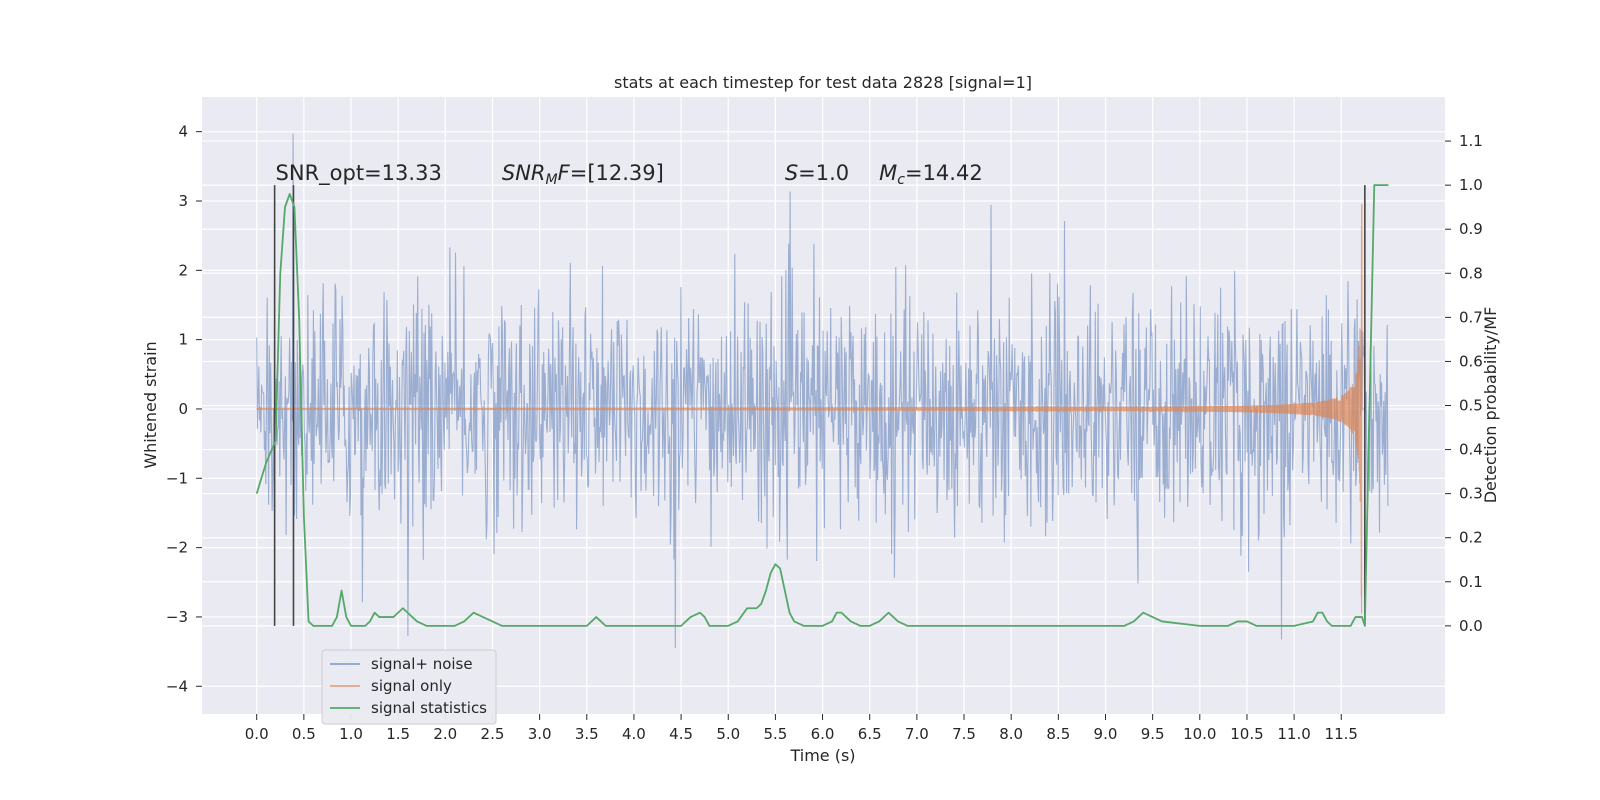 This screenshot has width=1600, height=800. Describe the element at coordinates (183, 201) in the screenshot. I see `y-tick-label-7: 3` at that location.